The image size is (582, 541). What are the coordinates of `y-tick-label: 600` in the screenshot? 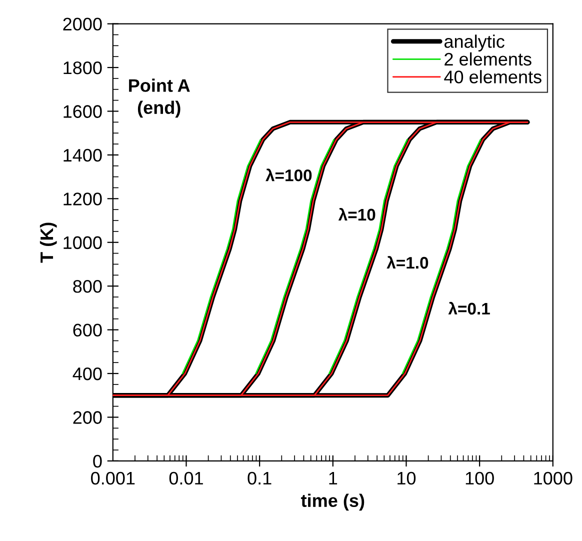 It's located at (87, 330).